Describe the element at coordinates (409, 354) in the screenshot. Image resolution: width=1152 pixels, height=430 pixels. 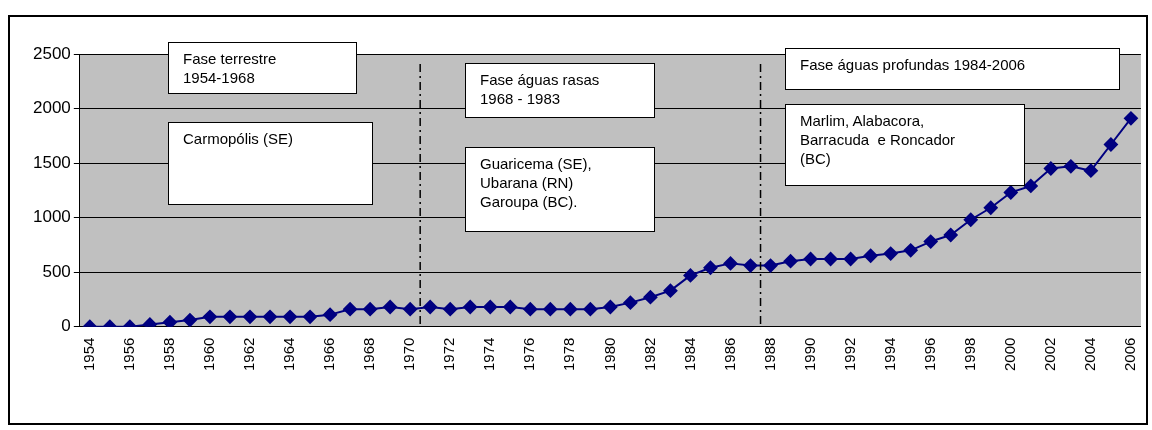
I see `x-tick-label: 1970` at that location.